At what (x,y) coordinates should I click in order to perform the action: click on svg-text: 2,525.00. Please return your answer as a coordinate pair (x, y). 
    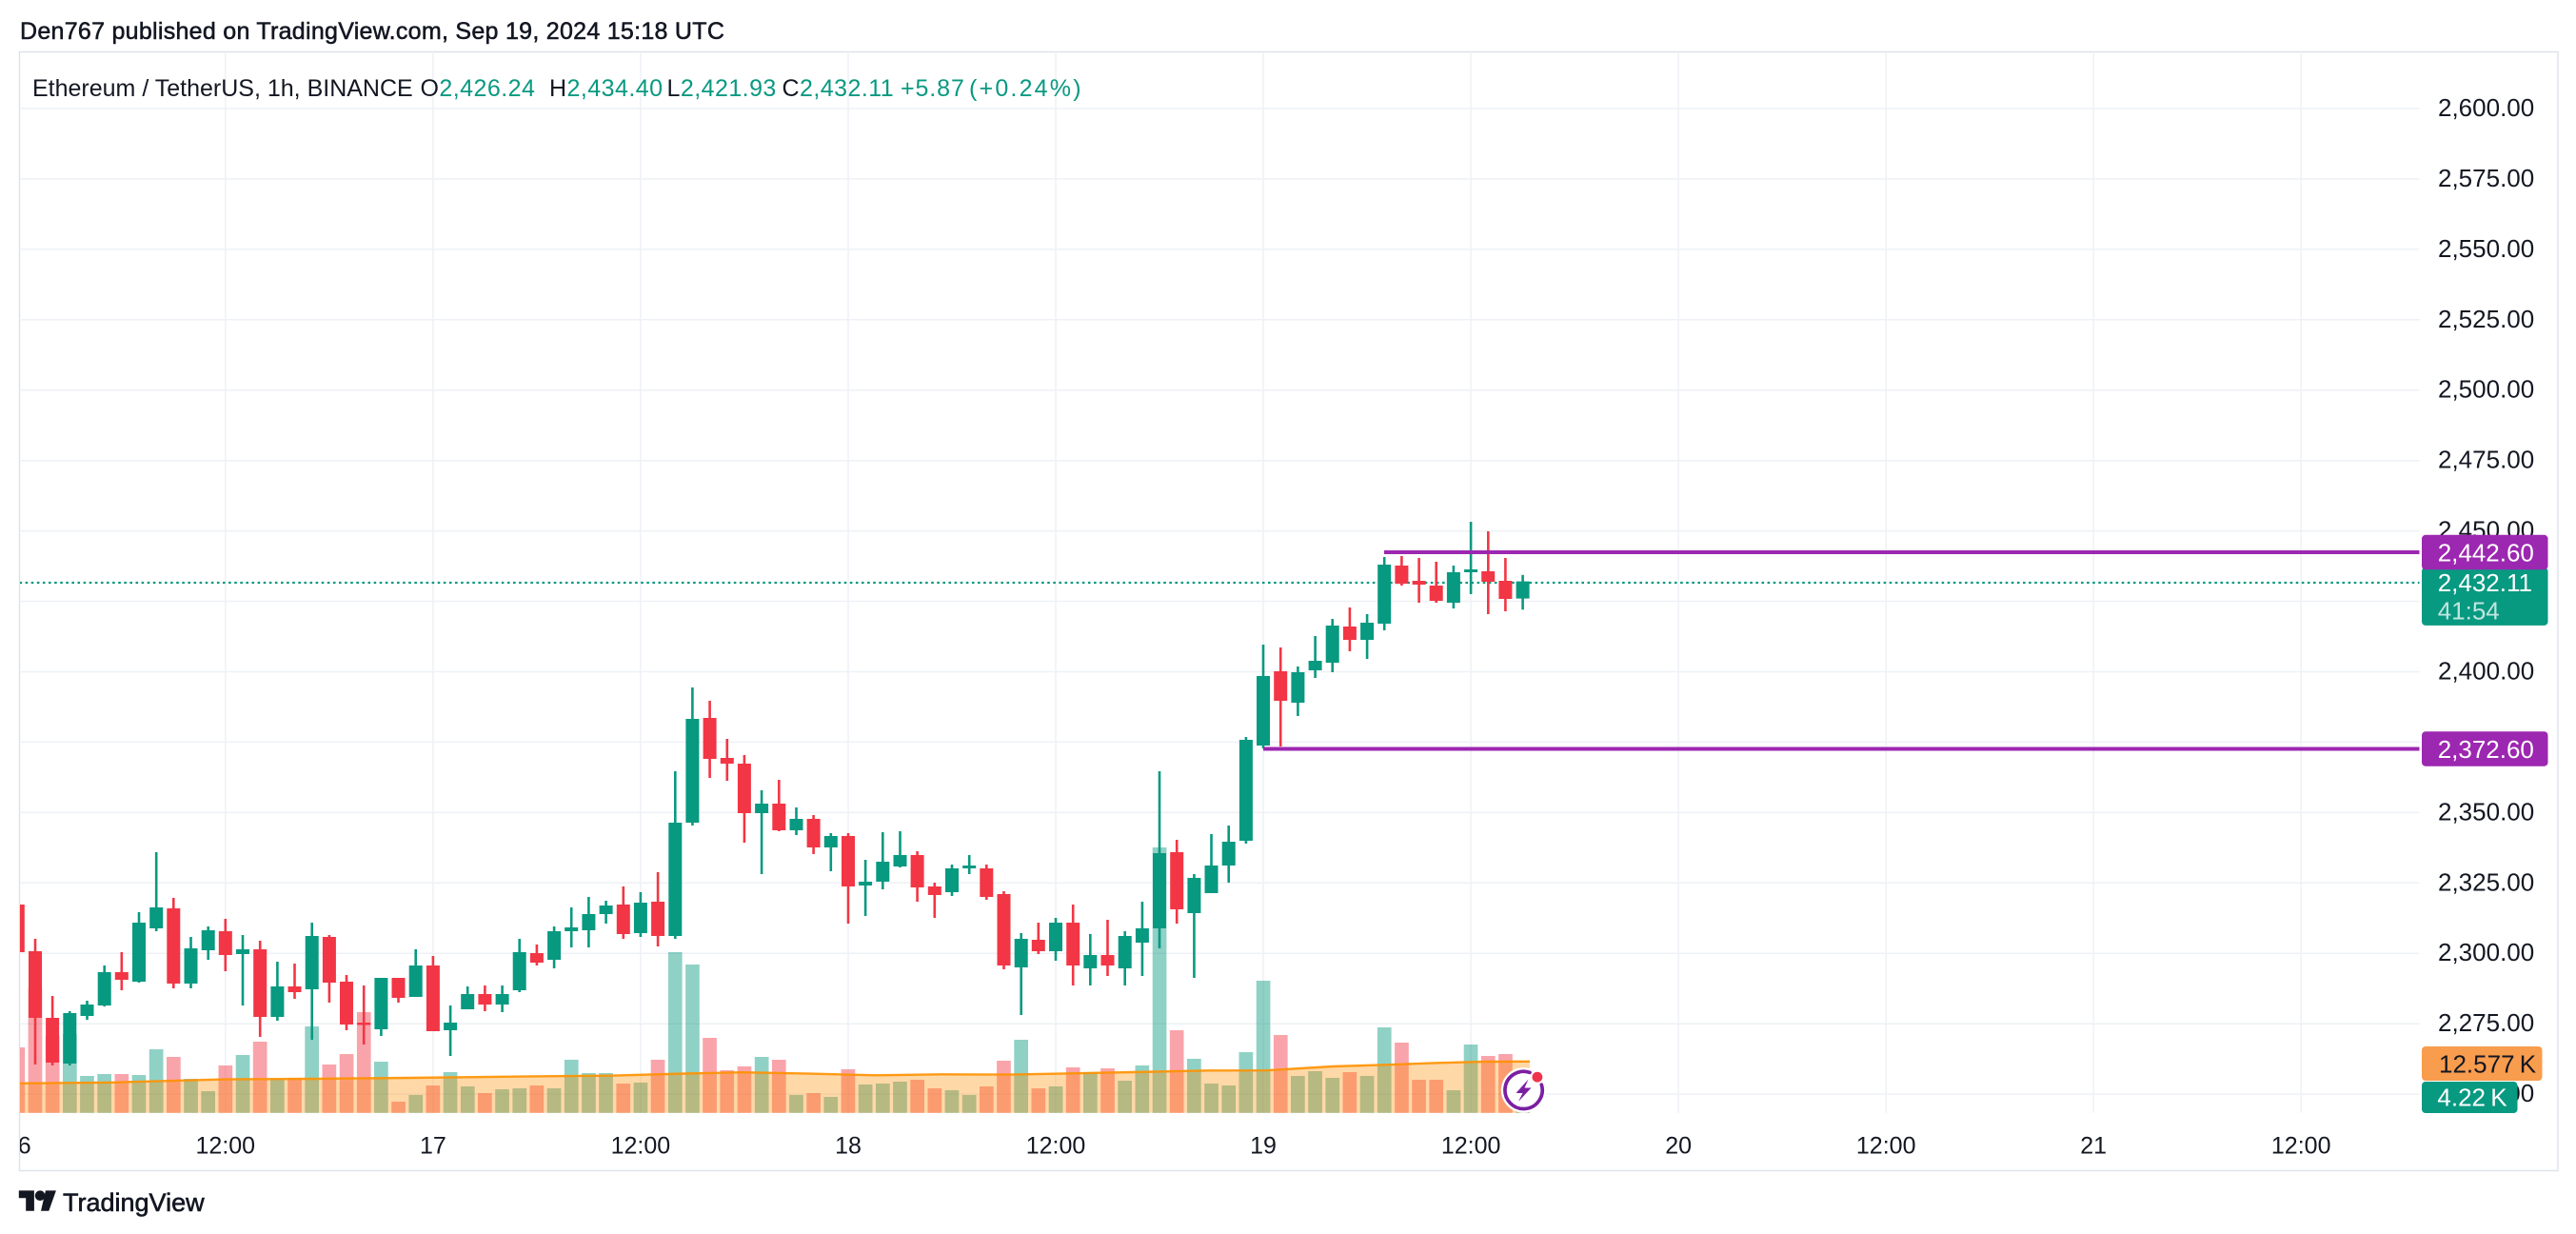
    Looking at the image, I should click on (2486, 319).